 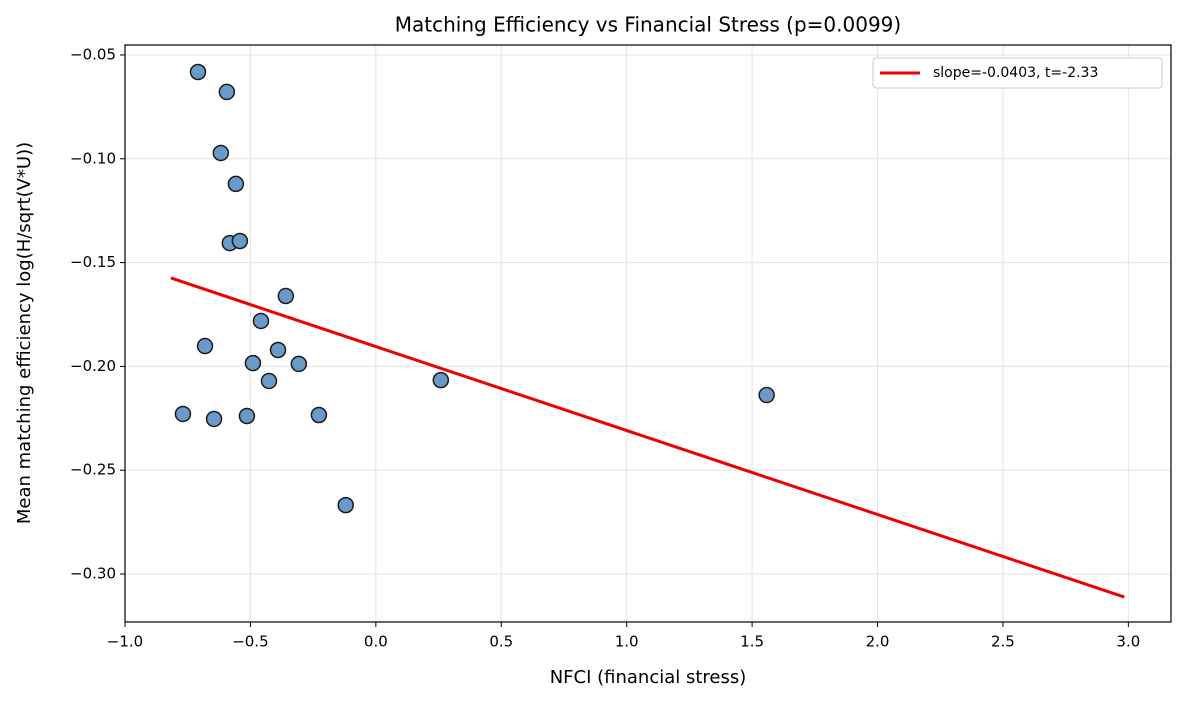 What do you see at coordinates (648, 677) in the screenshot?
I see `x-axis-label: NFCI (financial stress)` at bounding box center [648, 677].